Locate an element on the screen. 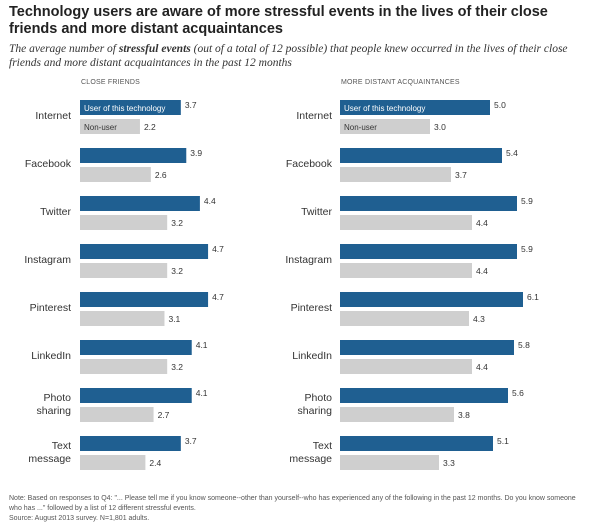 The width and height of the screenshot is (590, 532). category-label: Twitter is located at coordinates (55, 212).